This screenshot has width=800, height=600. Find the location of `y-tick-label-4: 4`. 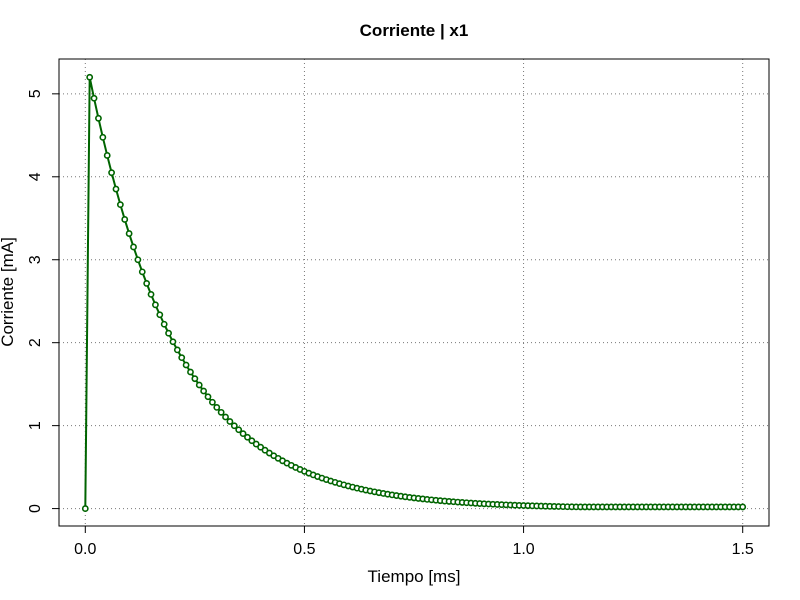

y-tick-label-4: 4 is located at coordinates (35, 176).